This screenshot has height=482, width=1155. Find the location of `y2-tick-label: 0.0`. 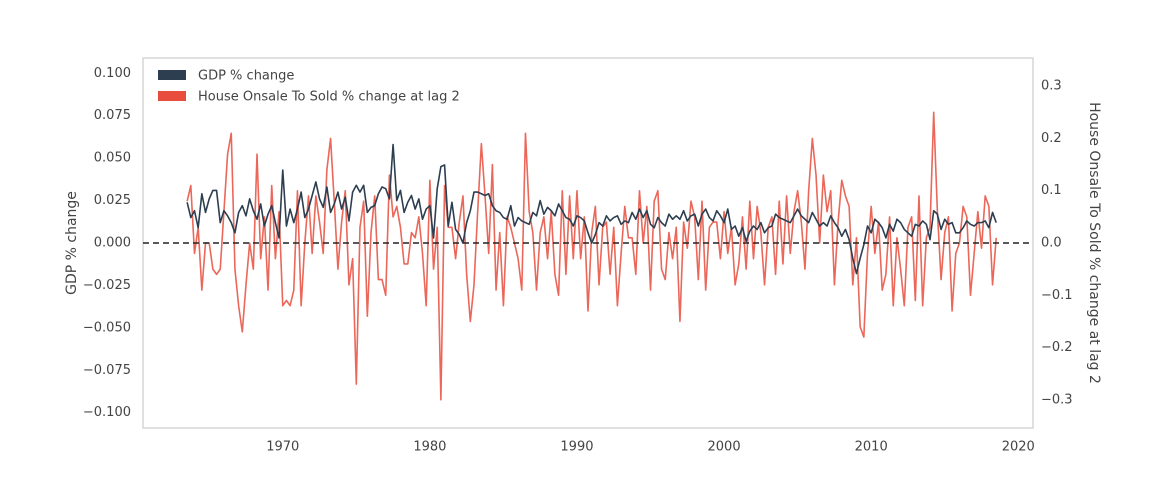

y2-tick-label: 0.0 is located at coordinates (1051, 243).